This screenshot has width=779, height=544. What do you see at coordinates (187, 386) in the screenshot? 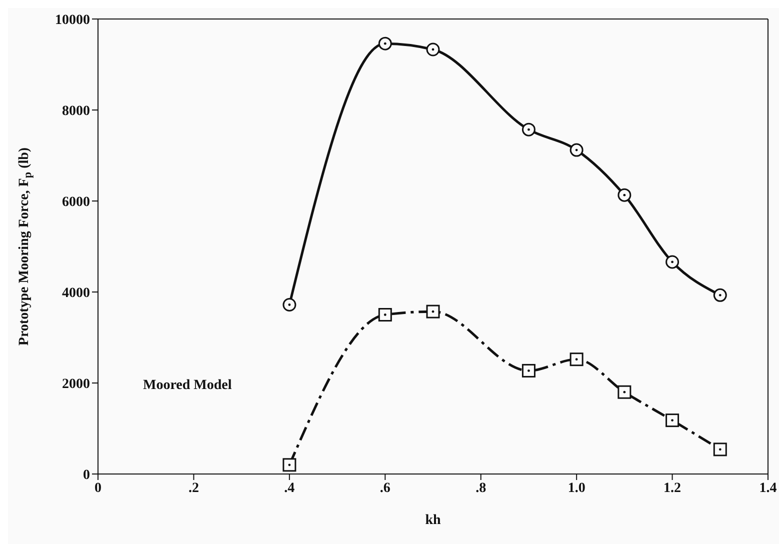
I see `annotation: Moored Model` at bounding box center [187, 386].